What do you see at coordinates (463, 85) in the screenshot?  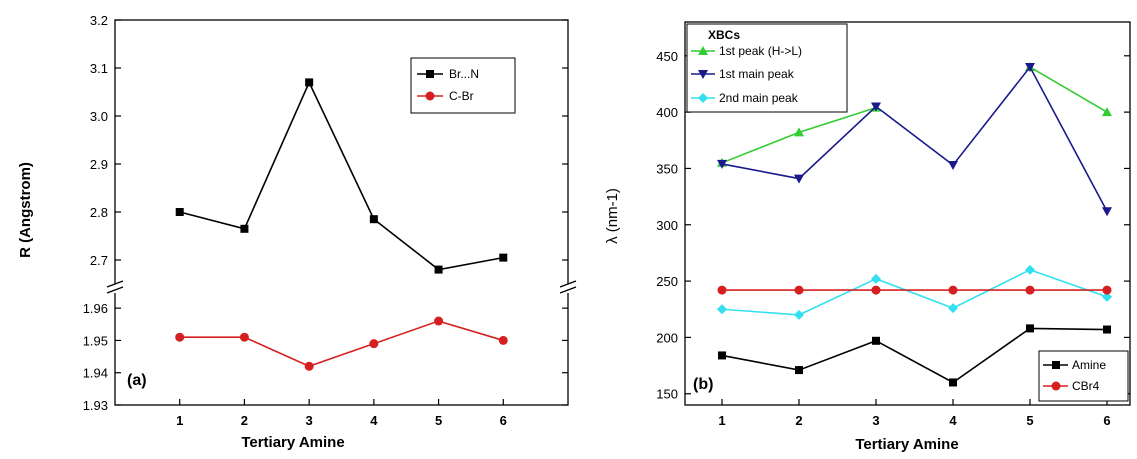 I see `legend-a: Br...N C-Br` at bounding box center [463, 85].